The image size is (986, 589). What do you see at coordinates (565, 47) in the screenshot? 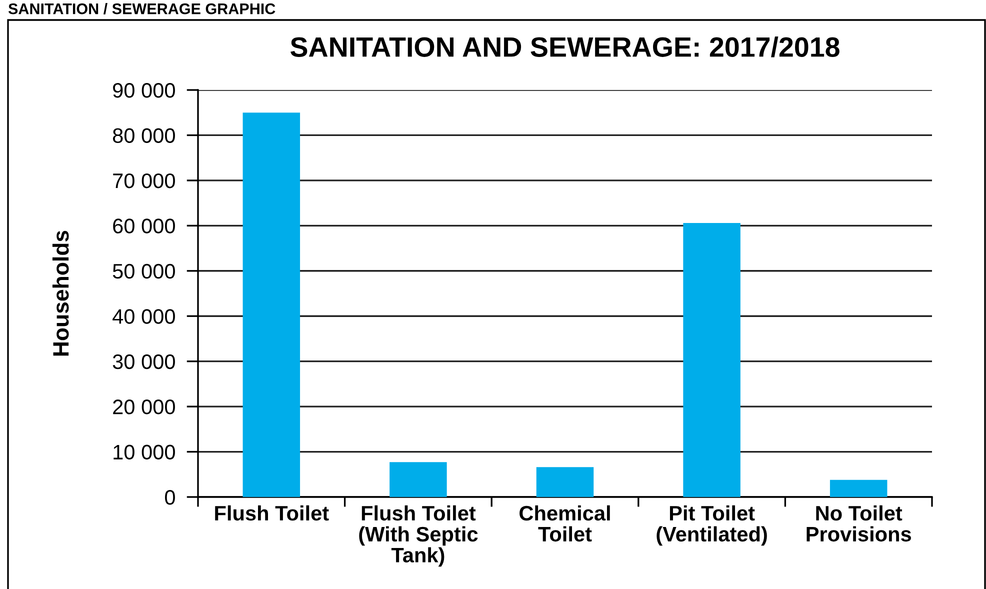
I see `chart-title: SANITATION AND SEWERAGE: 2017/2018` at bounding box center [565, 47].